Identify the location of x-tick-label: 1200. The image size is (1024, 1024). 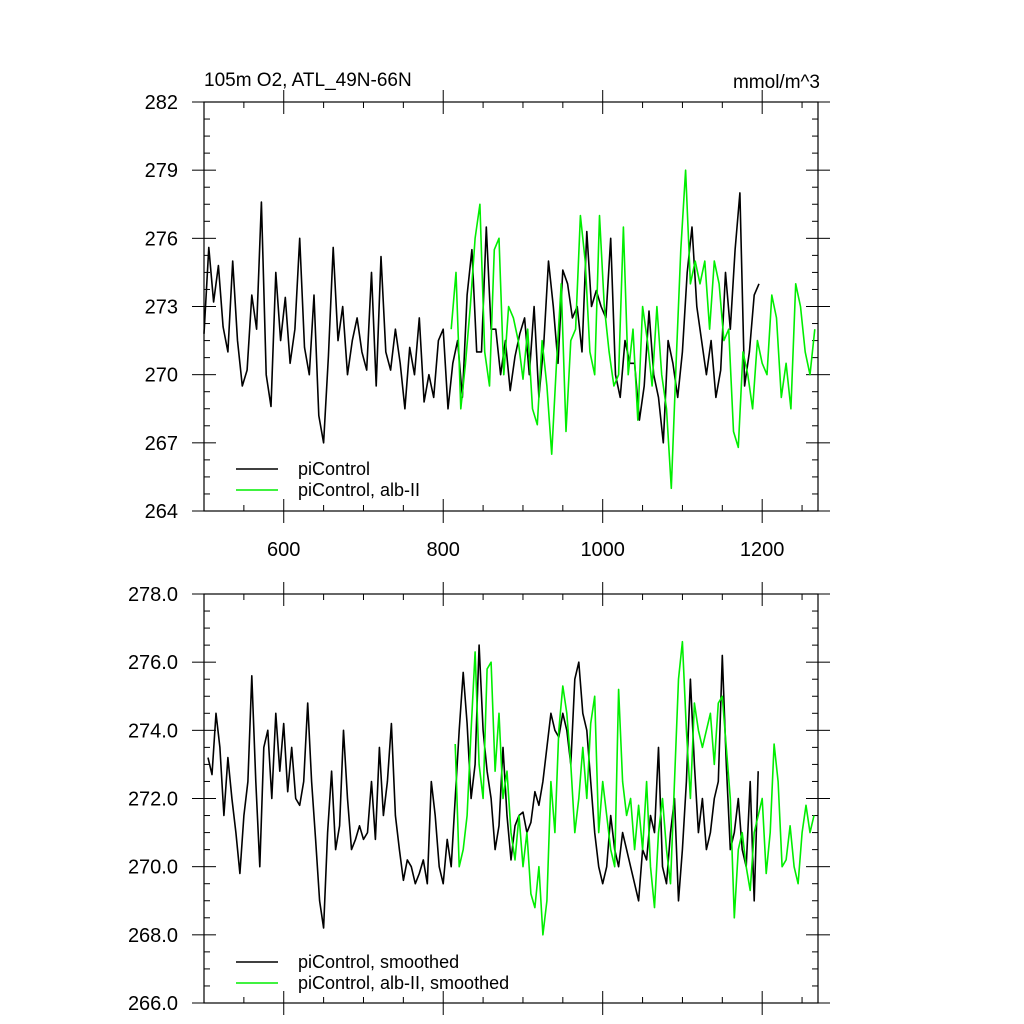
(762, 550).